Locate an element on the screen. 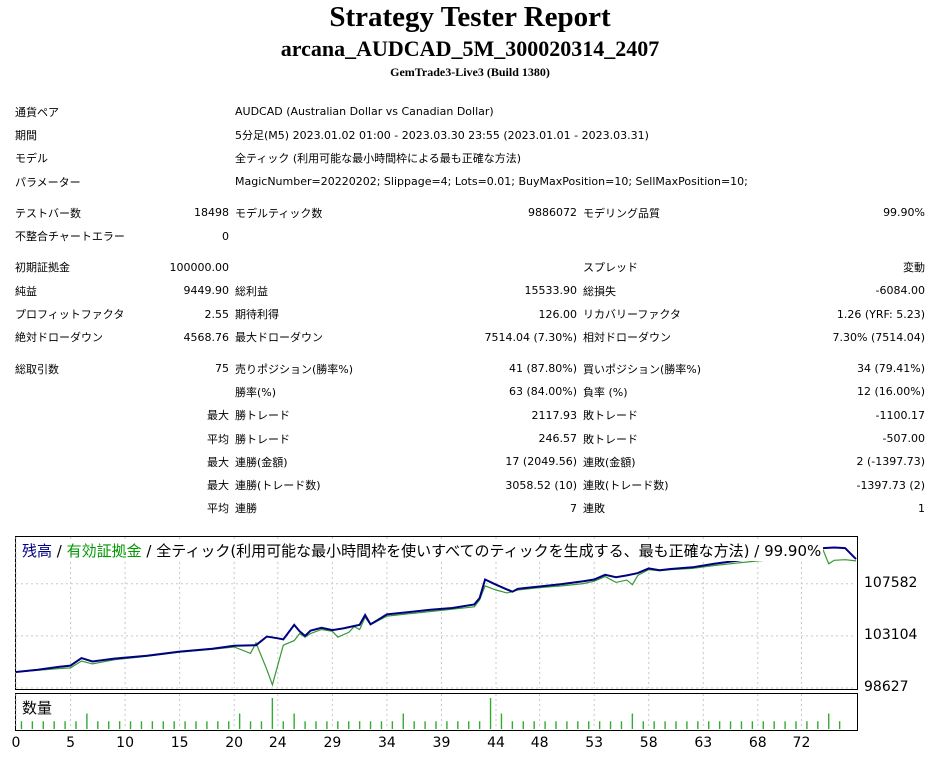 The height and width of the screenshot is (761, 940). volume-bars is located at coordinates (430, 713).